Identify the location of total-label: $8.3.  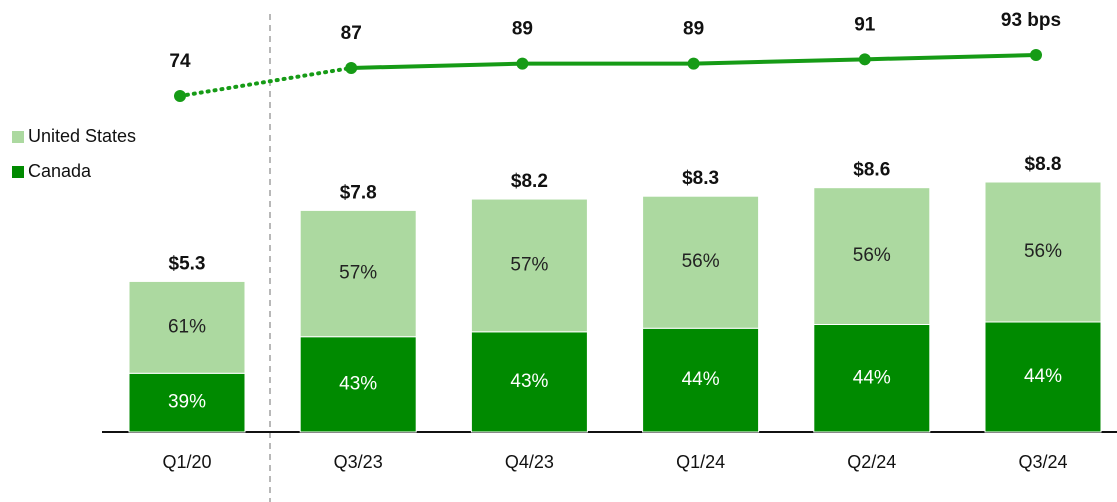
(700, 178).